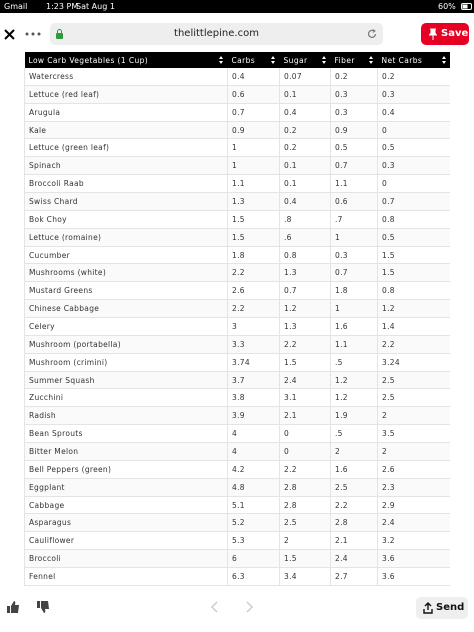 This screenshot has height=632, width=474. Describe the element at coordinates (413, 60) in the screenshot. I see `column-header: Net Carbs` at that location.